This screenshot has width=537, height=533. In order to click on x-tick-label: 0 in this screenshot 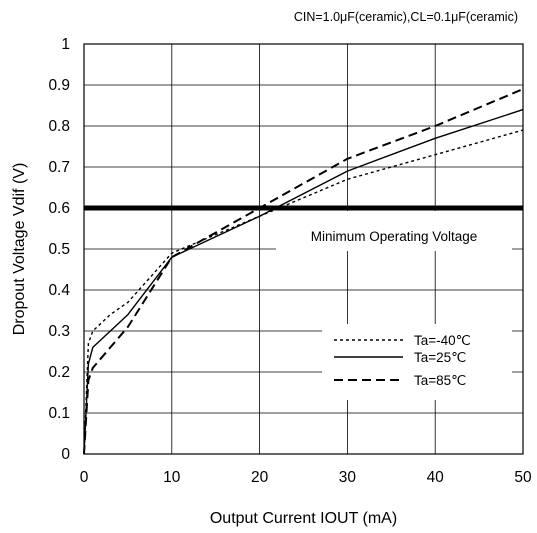, I will do `click(84, 477)`.